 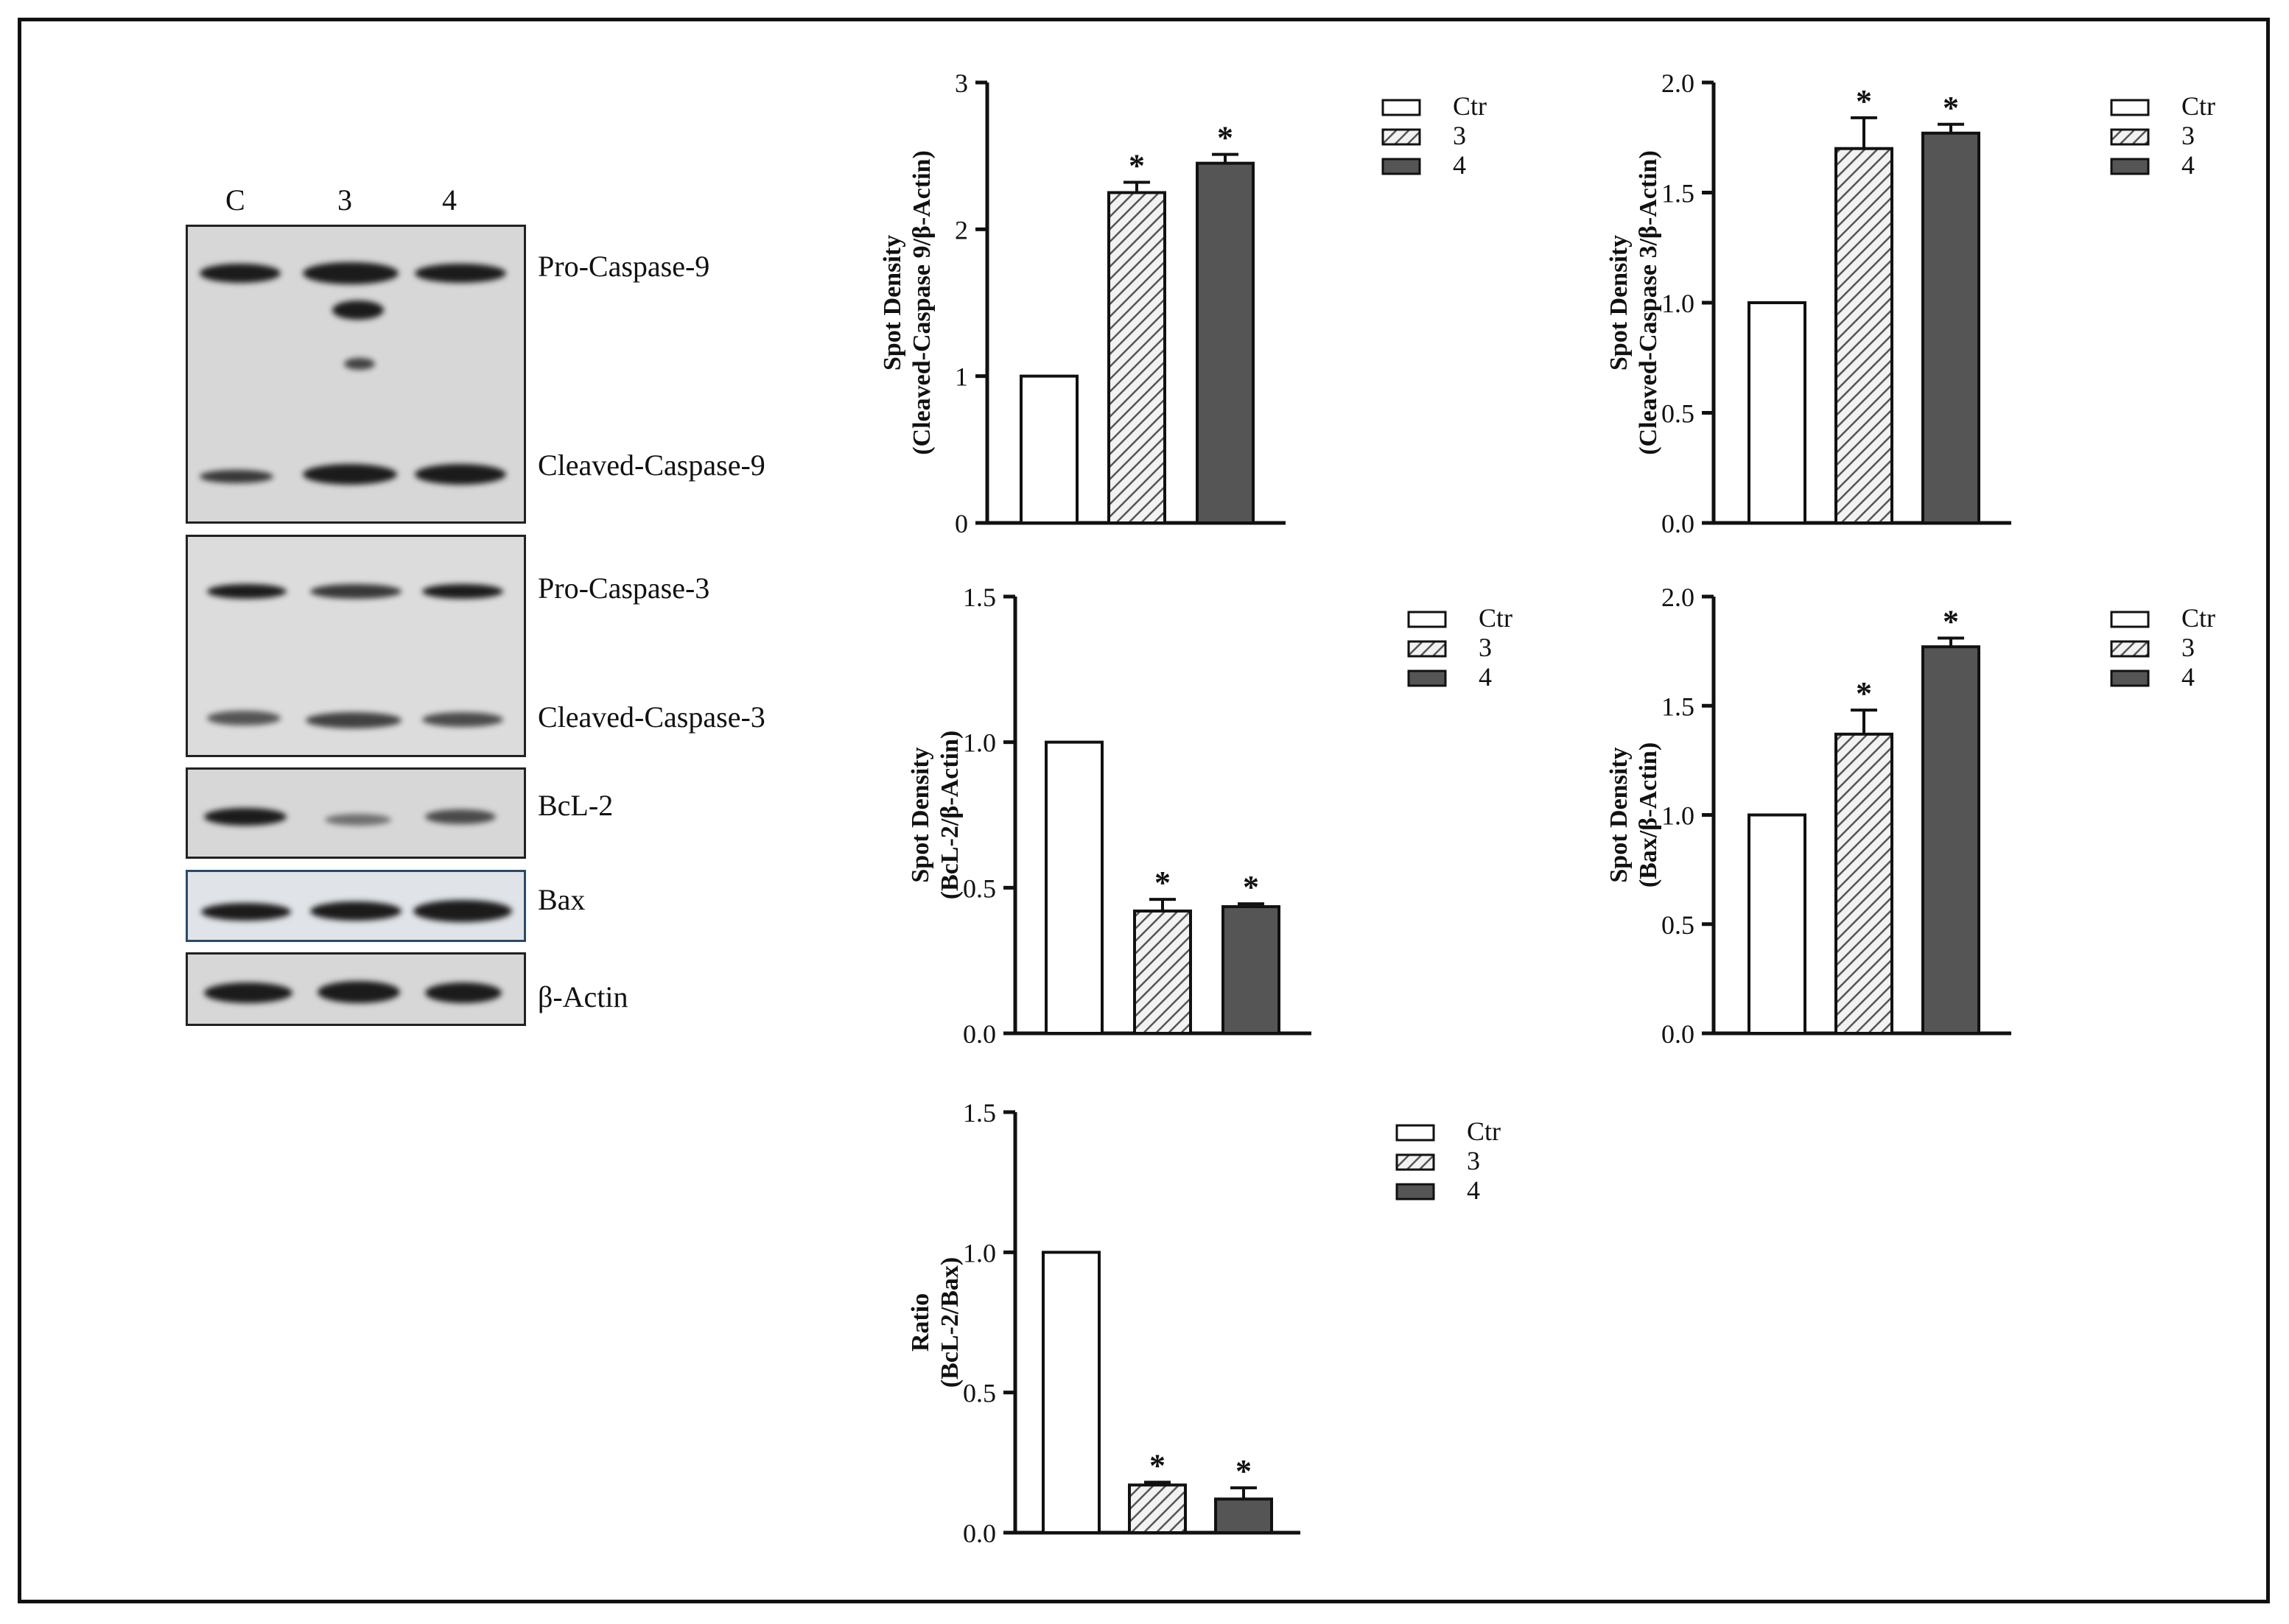 What do you see at coordinates (356, 989) in the screenshot?
I see `blot-strip-beta-actin` at bounding box center [356, 989].